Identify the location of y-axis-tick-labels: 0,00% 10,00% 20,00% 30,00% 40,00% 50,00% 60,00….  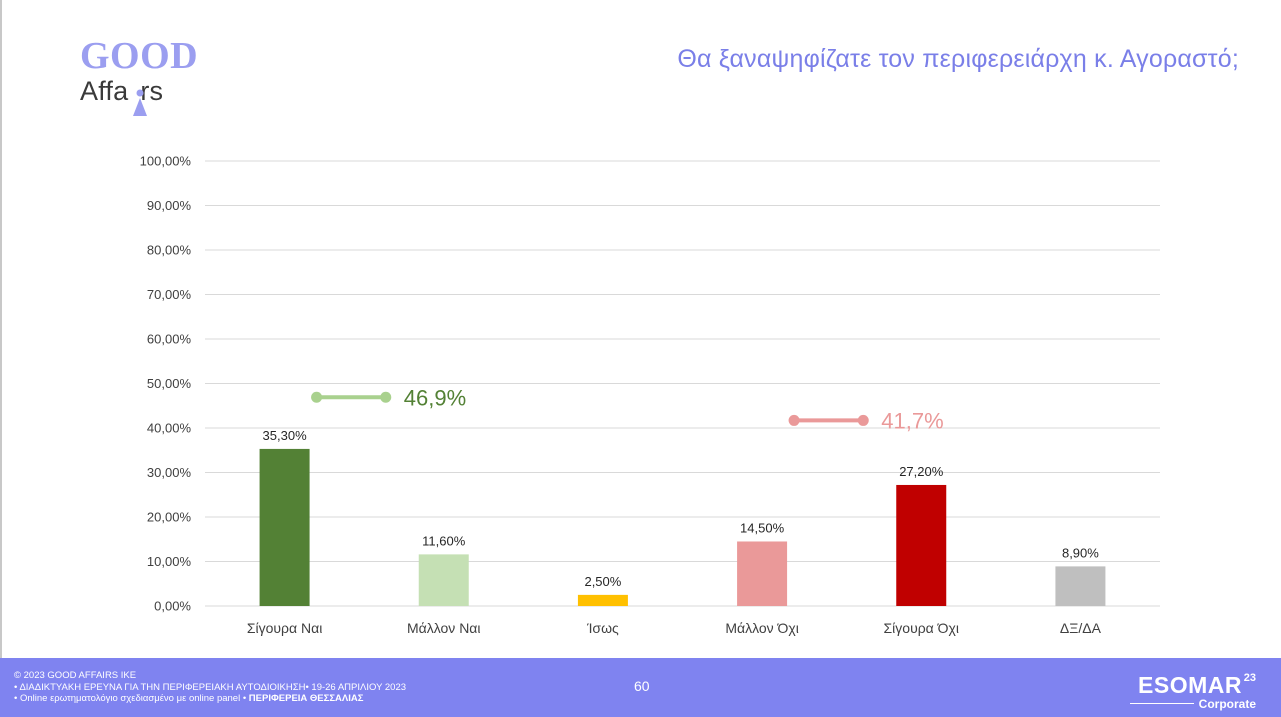
(166, 384).